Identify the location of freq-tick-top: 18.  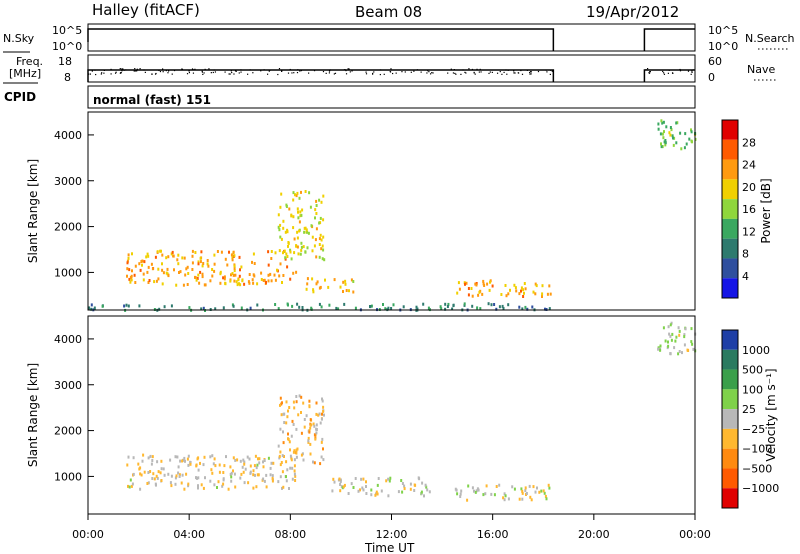
(65, 61).